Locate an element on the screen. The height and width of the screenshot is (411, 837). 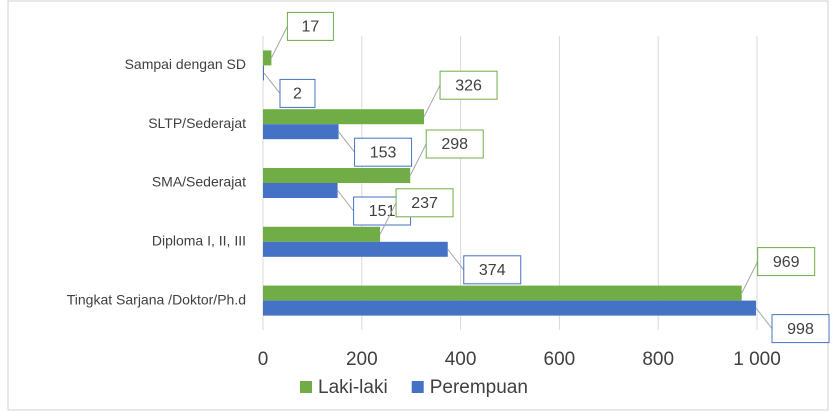
x-tick-label: 600 is located at coordinates (560, 359).